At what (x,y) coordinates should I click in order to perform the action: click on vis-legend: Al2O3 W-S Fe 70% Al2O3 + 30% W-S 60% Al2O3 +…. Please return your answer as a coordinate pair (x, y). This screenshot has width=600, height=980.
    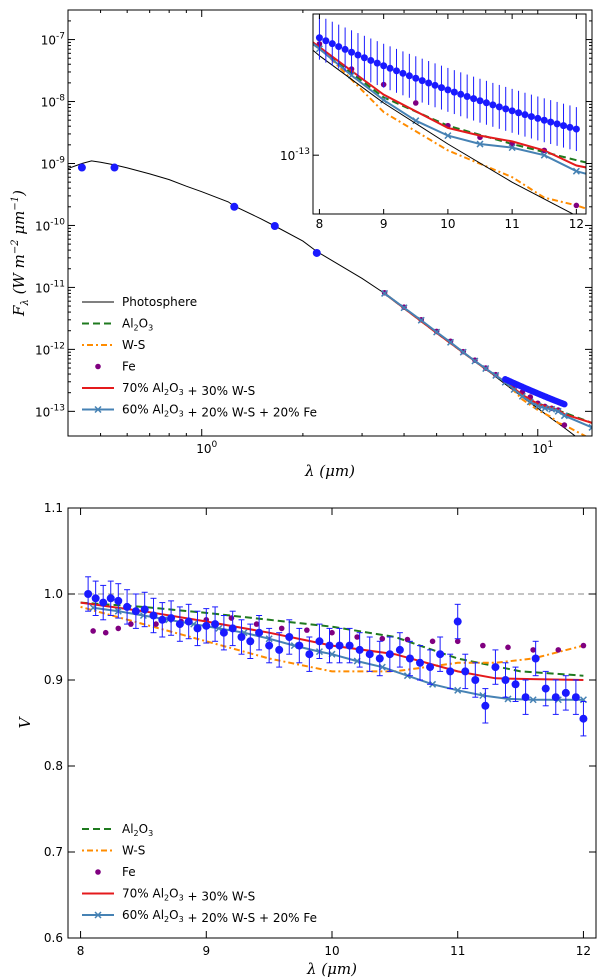
    Looking at the image, I should click on (199, 873).